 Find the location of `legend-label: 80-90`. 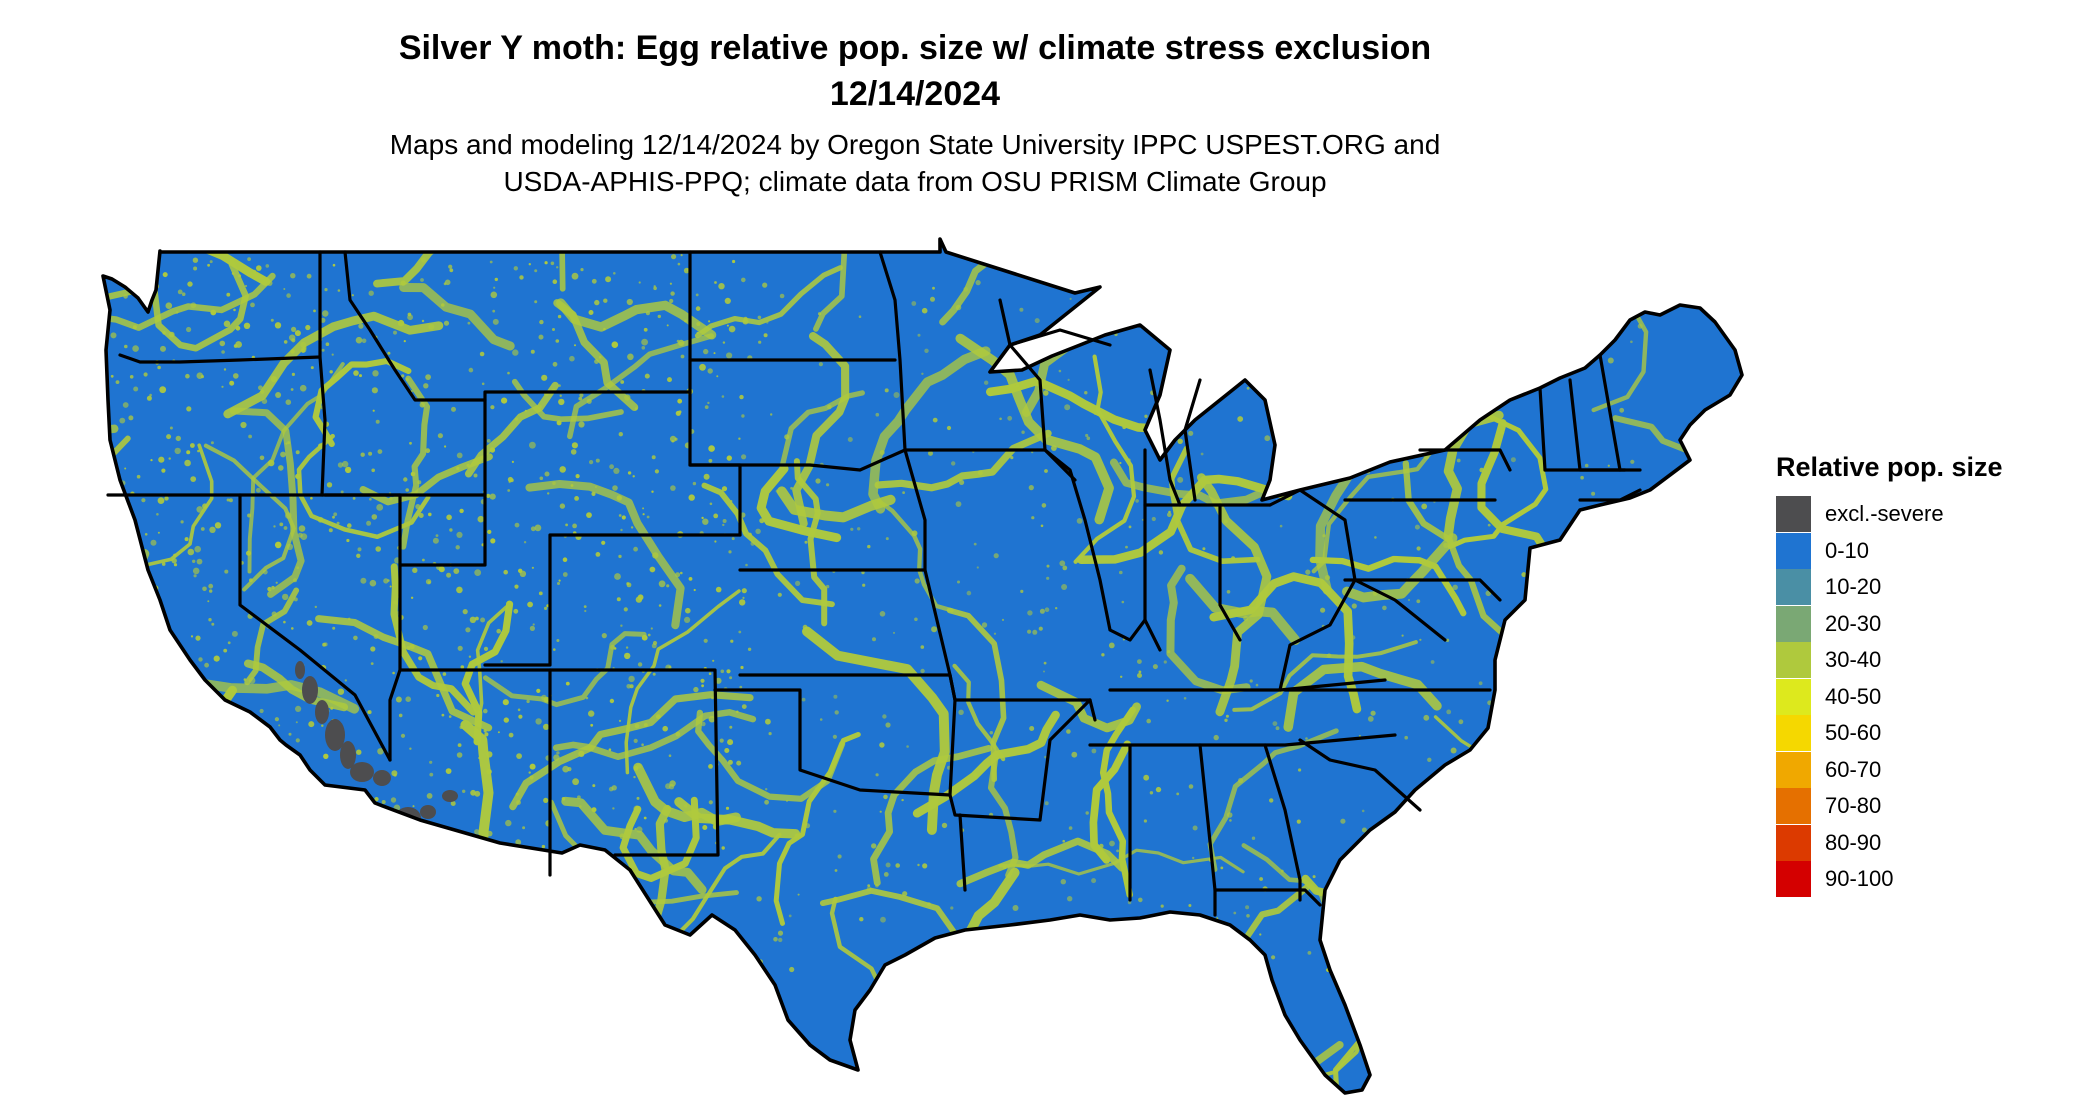

legend-label: 80-90 is located at coordinates (1853, 842).